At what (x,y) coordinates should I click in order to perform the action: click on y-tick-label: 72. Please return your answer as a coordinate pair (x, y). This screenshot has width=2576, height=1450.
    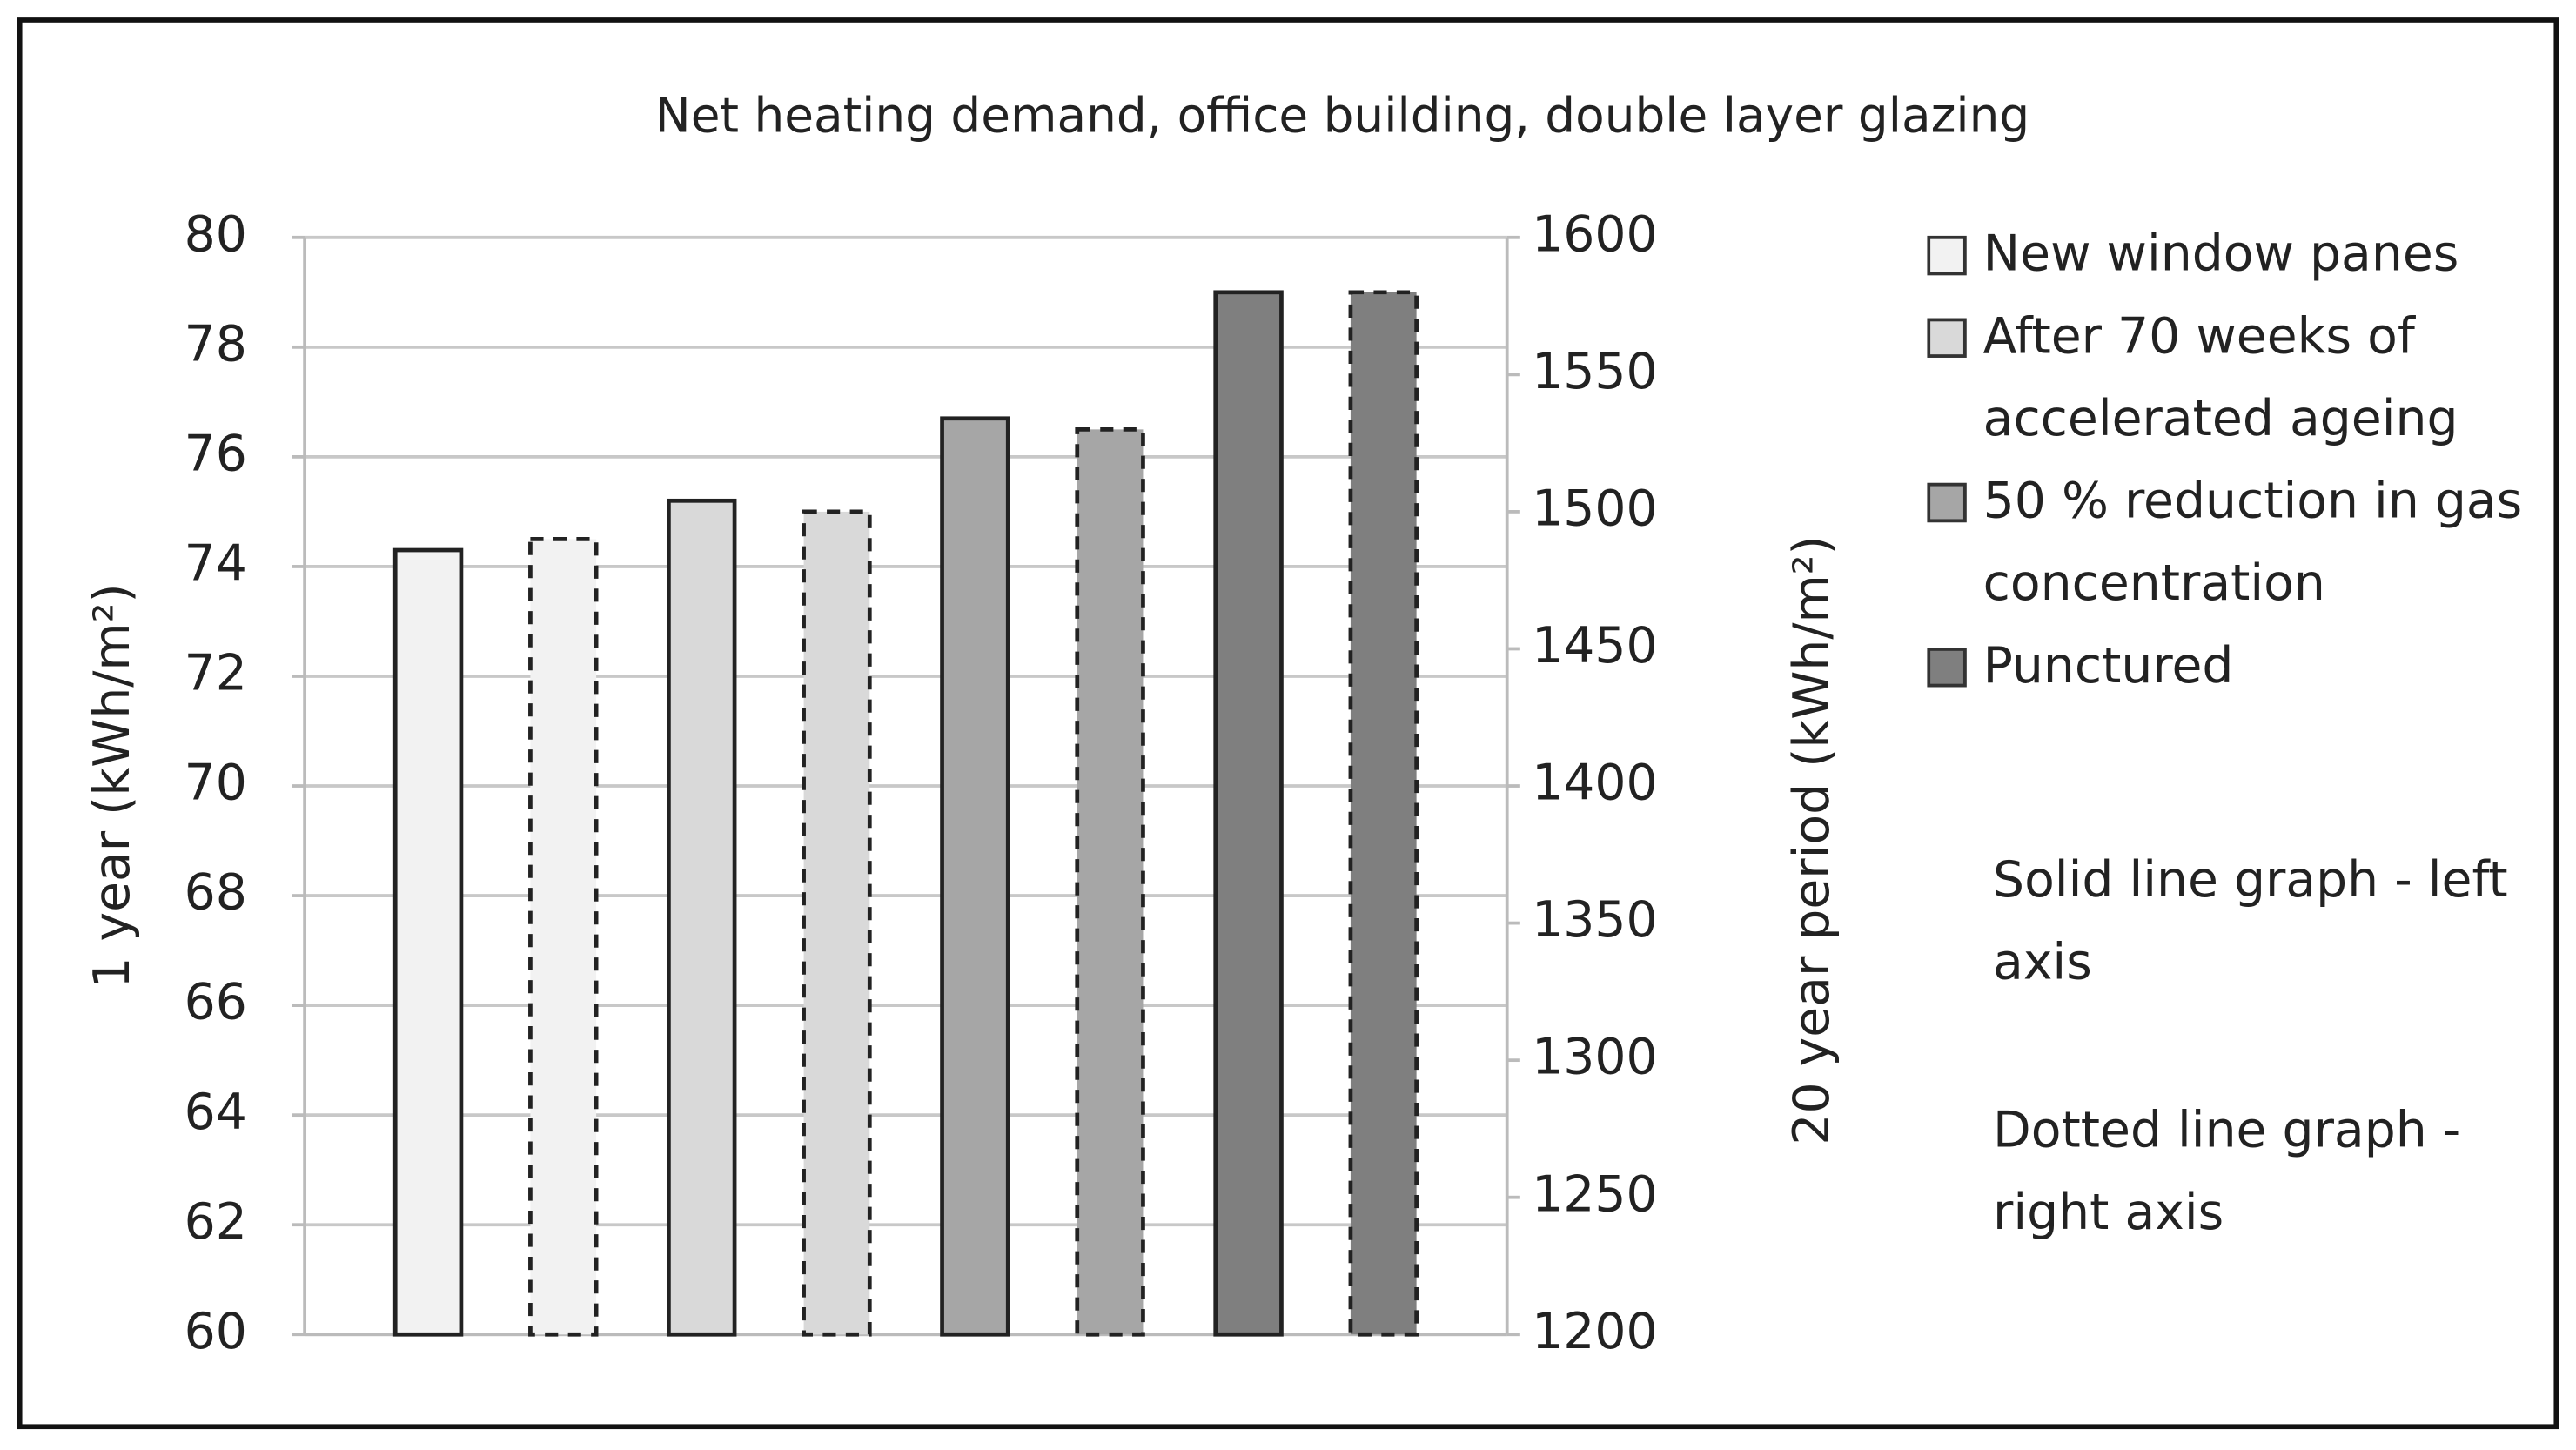
    Looking at the image, I should click on (215, 673).